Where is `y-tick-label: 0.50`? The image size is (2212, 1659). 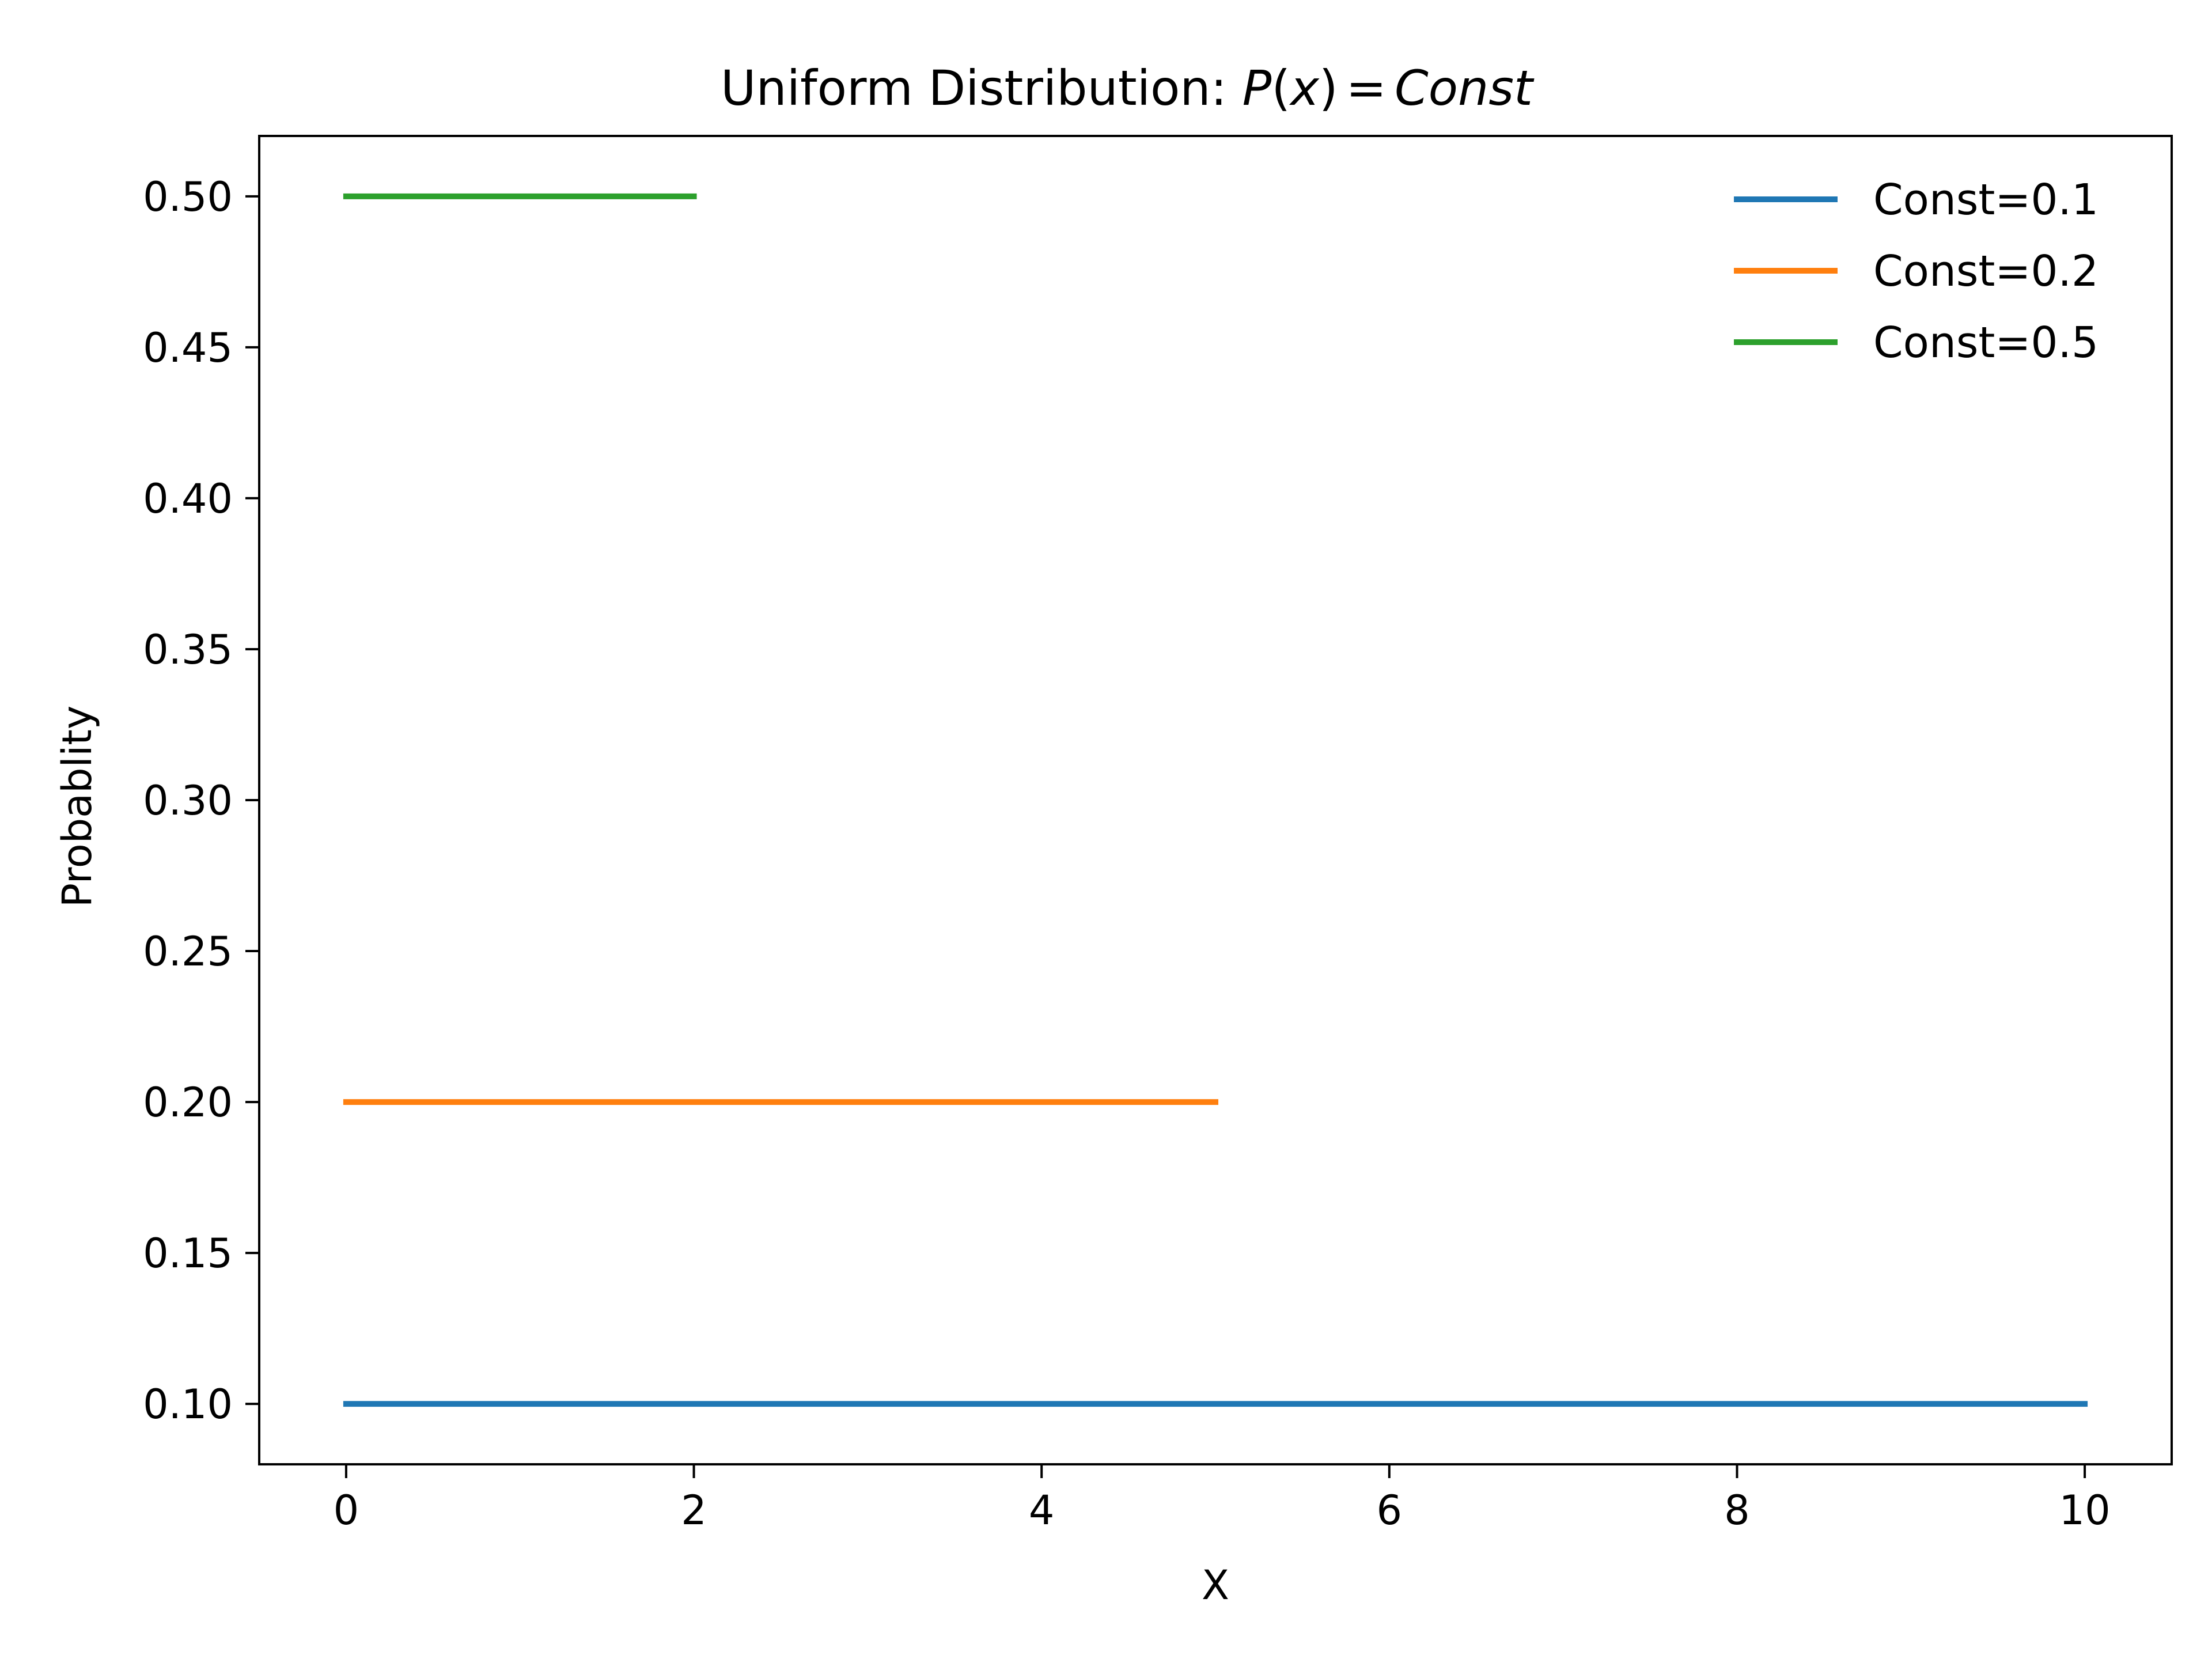 y-tick-label: 0.50 is located at coordinates (188, 197).